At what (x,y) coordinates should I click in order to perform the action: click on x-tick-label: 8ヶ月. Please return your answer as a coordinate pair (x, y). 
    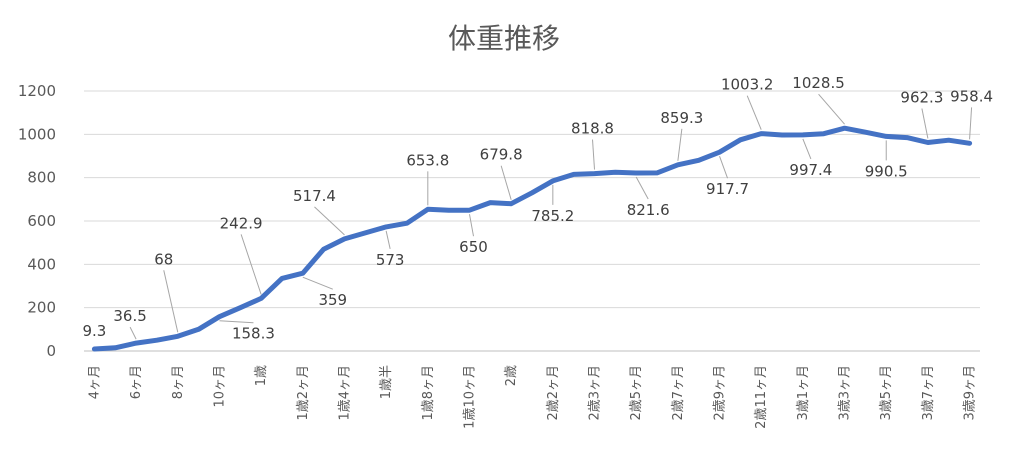
    Looking at the image, I should click on (178, 382).